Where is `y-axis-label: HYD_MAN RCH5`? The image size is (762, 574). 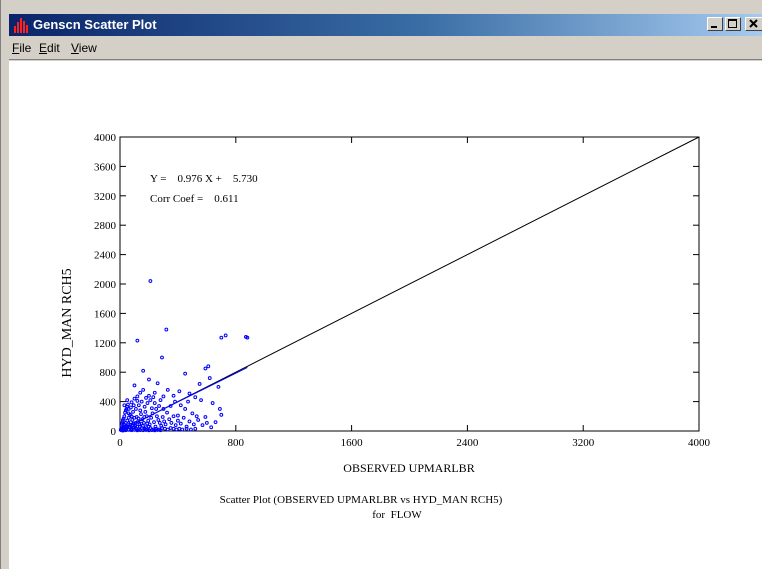
y-axis-label: HYD_MAN RCH5 is located at coordinates (67, 322).